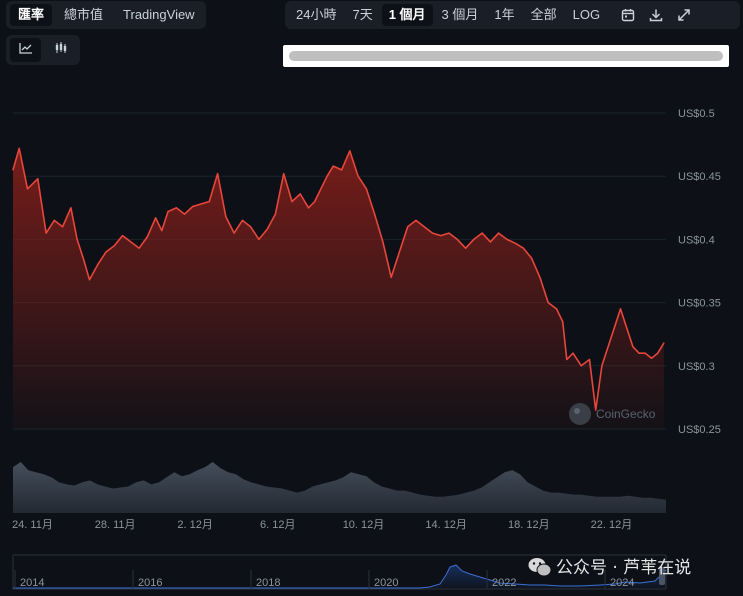 This screenshot has height=596, width=743. I want to click on range-24h: 24小時, so click(316, 14).